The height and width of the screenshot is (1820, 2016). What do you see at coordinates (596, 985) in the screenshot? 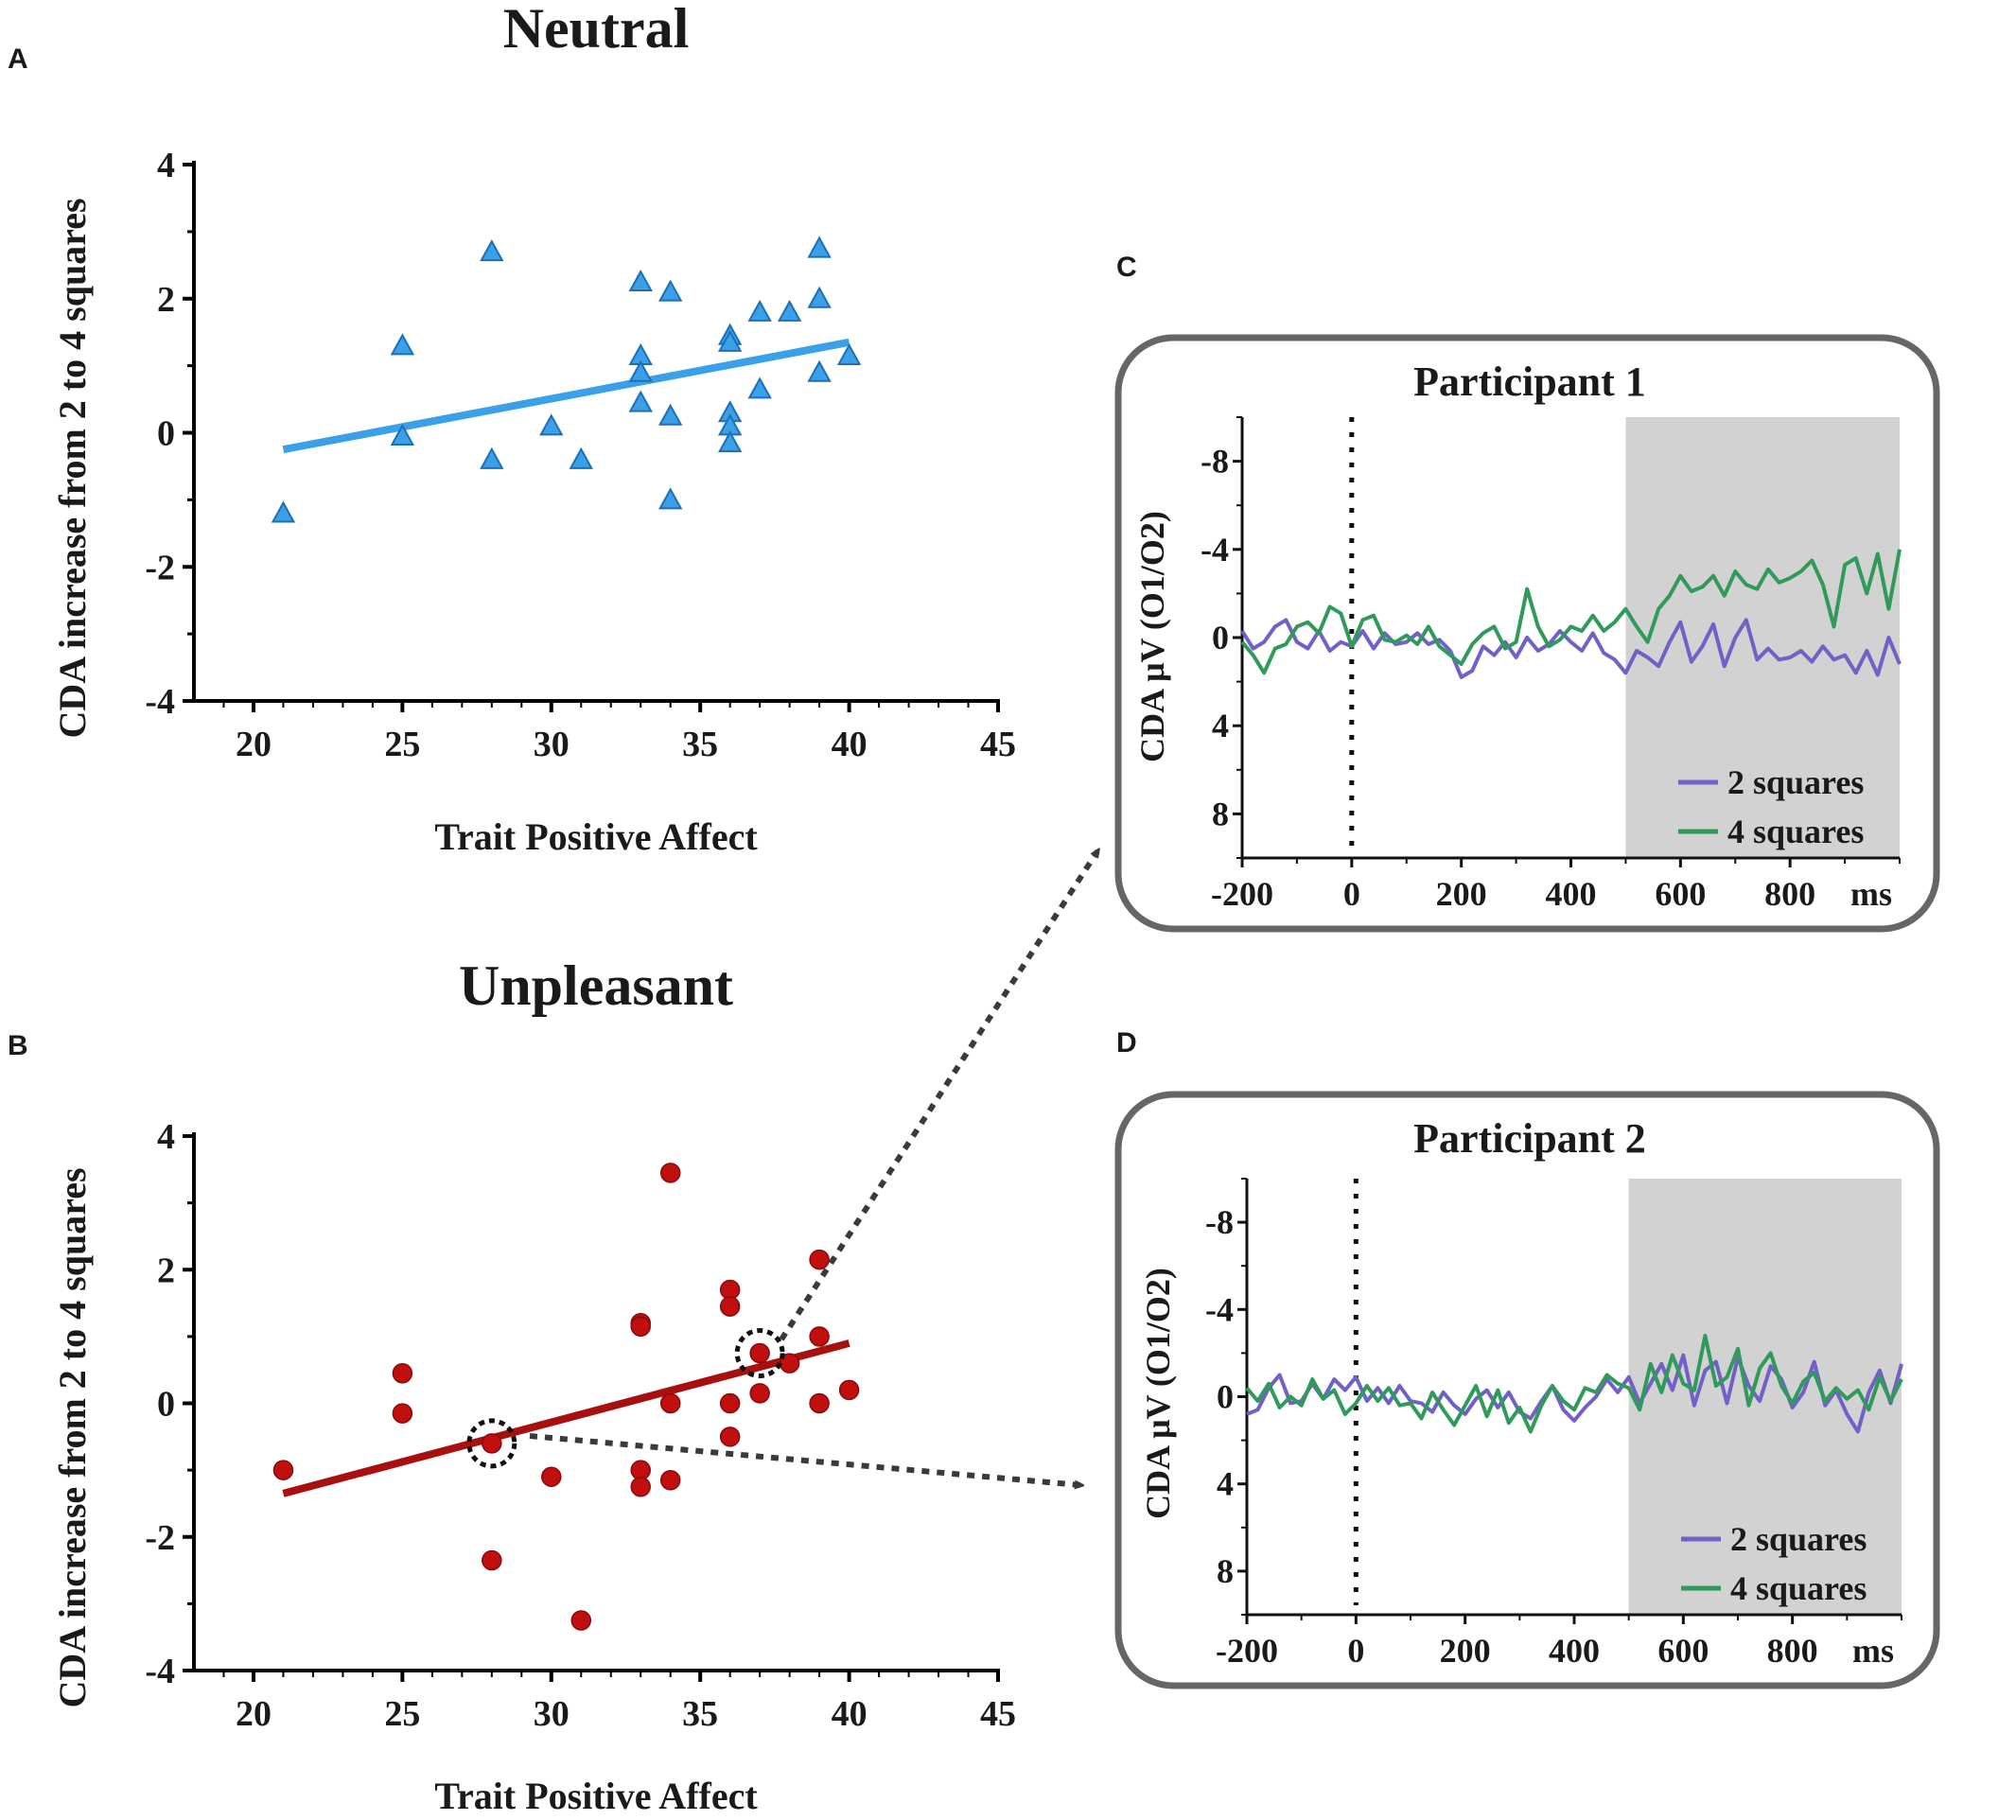
I see `unpleasant-title: Unpleasant` at bounding box center [596, 985].